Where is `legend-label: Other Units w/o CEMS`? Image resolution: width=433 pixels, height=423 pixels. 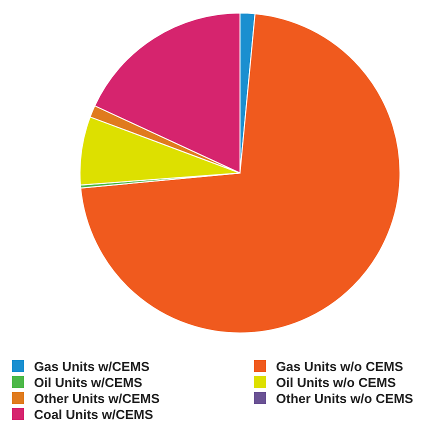 legend-label: Other Units w/o CEMS is located at coordinates (345, 398).